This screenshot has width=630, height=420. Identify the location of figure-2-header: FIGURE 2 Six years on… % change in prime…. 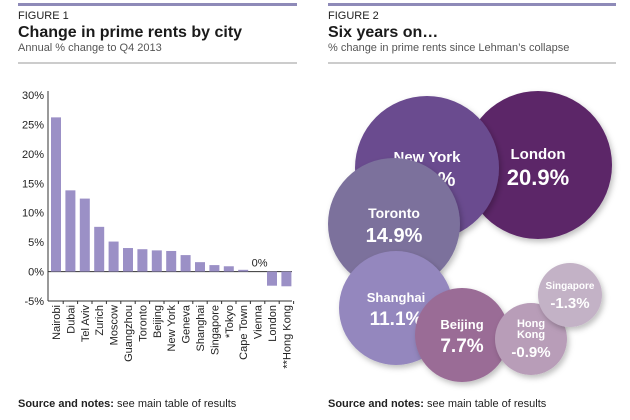
(472, 33).